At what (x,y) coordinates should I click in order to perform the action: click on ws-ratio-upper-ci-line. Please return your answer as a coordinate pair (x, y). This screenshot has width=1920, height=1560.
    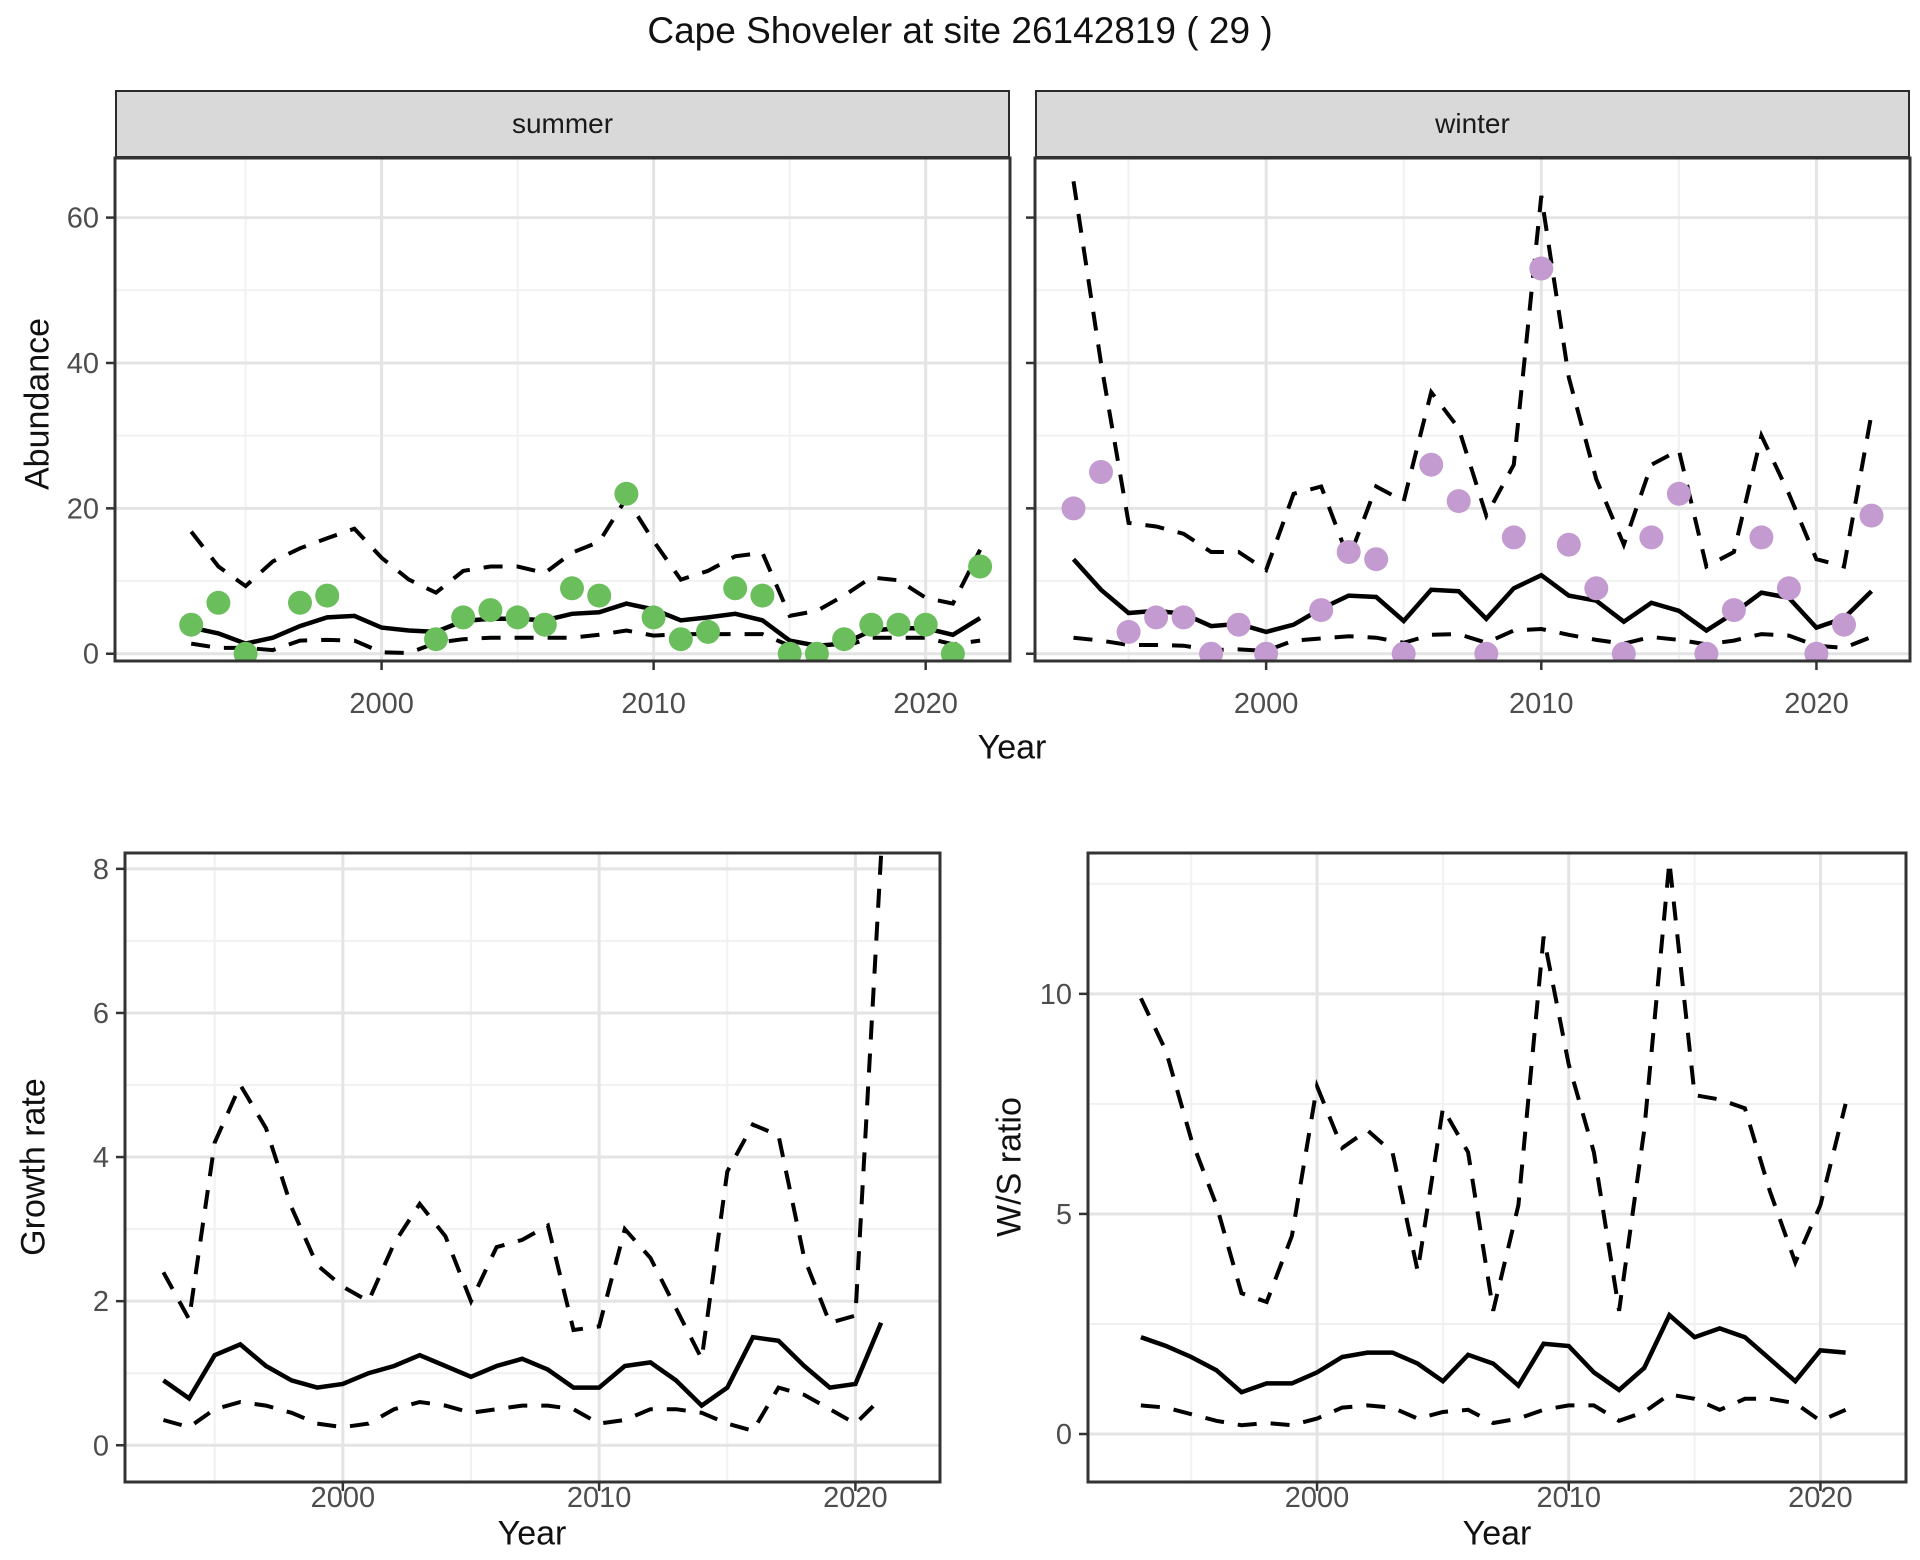
    Looking at the image, I should click on (1493, 1086).